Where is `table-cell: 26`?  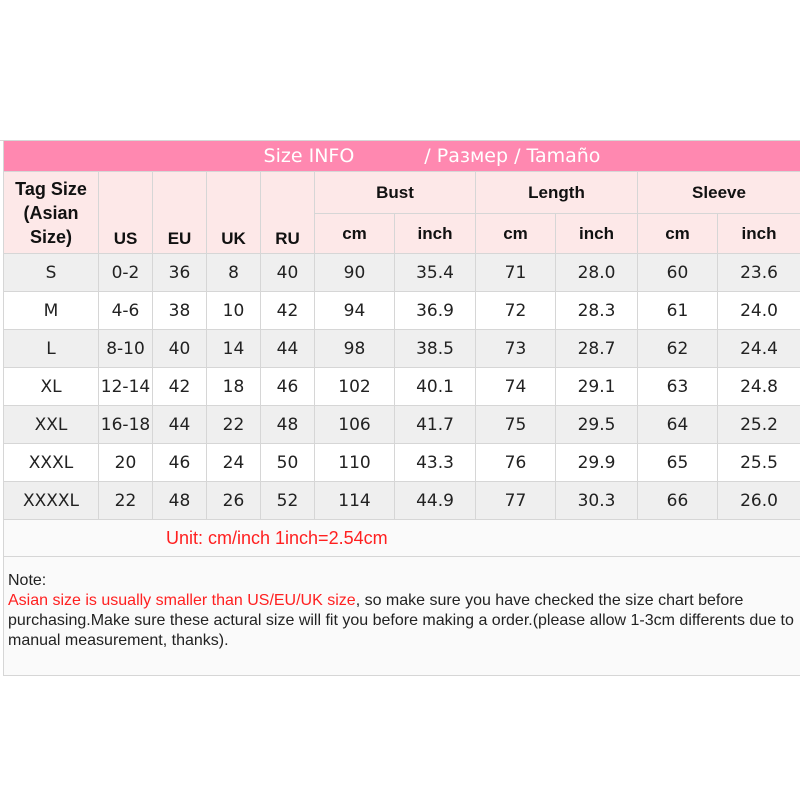
table-cell: 26 is located at coordinates (233, 500).